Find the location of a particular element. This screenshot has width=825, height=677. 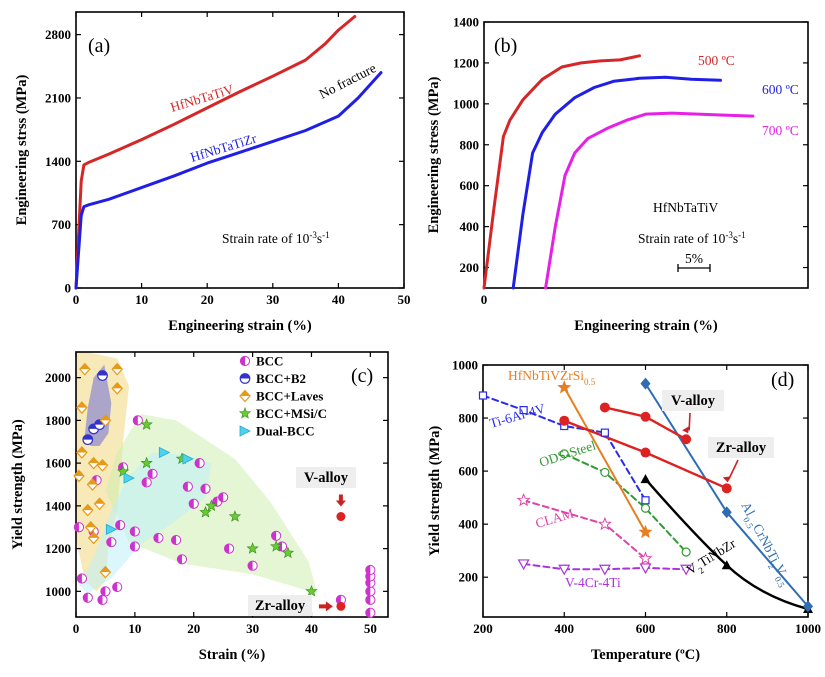

panel-a-strain-rate: Strain rate of 10-3s-1 is located at coordinates (276, 238).